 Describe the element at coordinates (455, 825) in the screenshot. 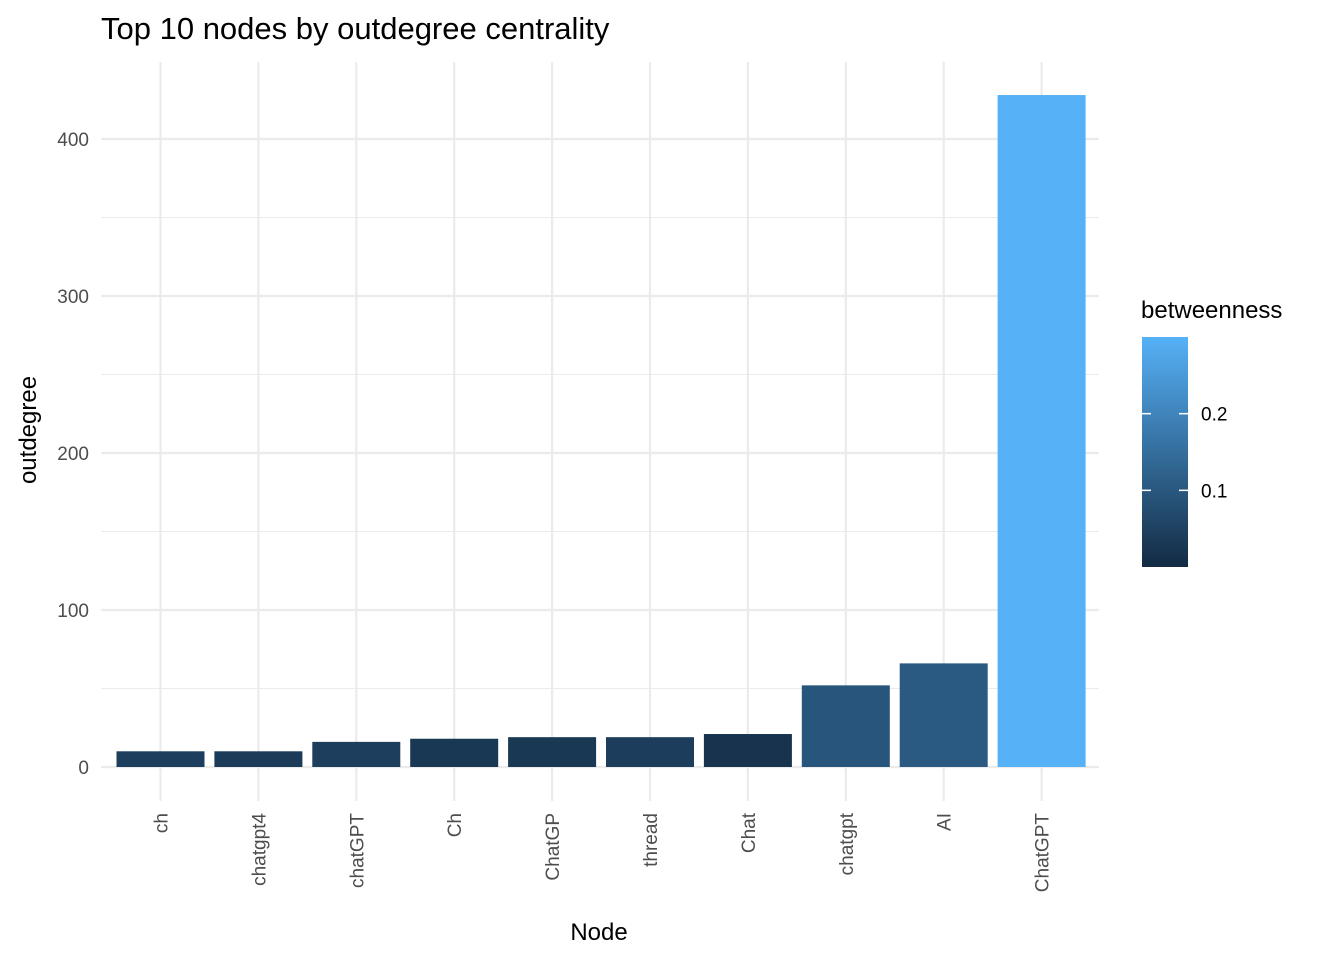

I see `x-tick-label: Ch` at that location.